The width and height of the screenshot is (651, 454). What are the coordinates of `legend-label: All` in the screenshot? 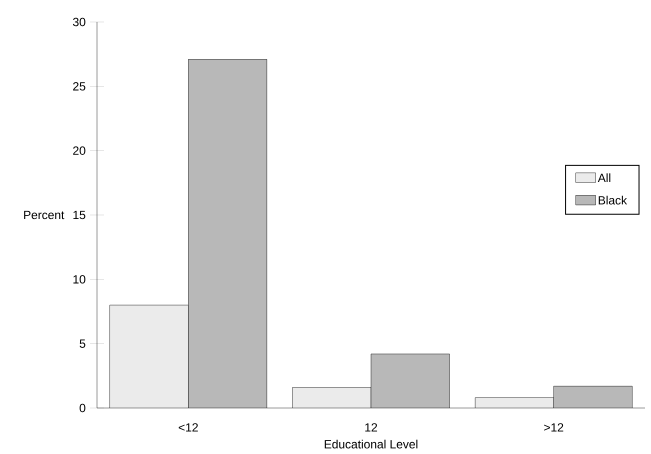 It's located at (604, 177).